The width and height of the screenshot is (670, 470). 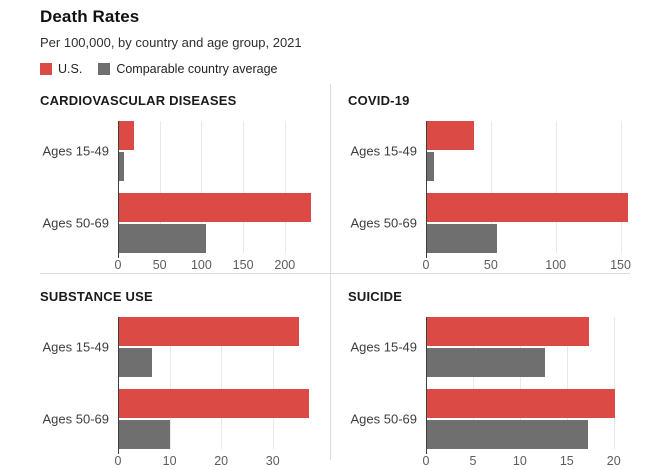 I want to click on figure-title: Death Rates, so click(x=90, y=16).